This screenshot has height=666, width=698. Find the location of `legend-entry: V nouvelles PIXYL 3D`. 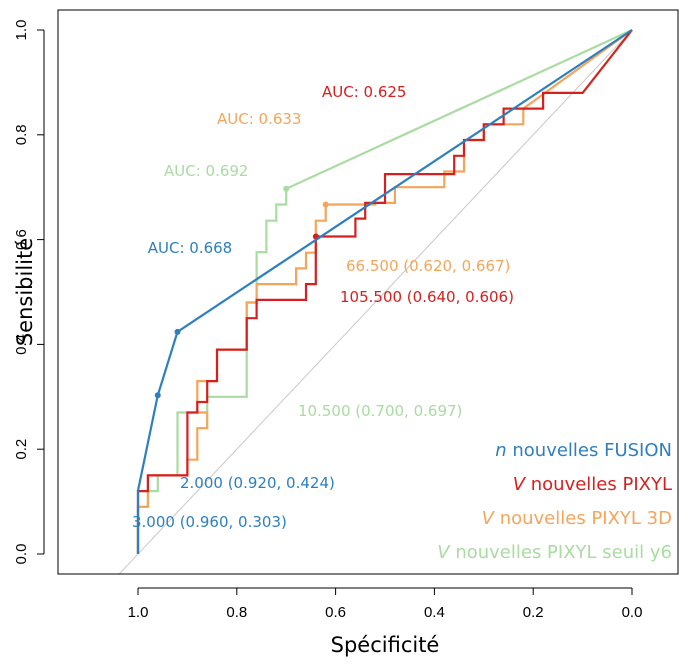

legend-entry: V nouvelles PIXYL 3D is located at coordinates (577, 518).